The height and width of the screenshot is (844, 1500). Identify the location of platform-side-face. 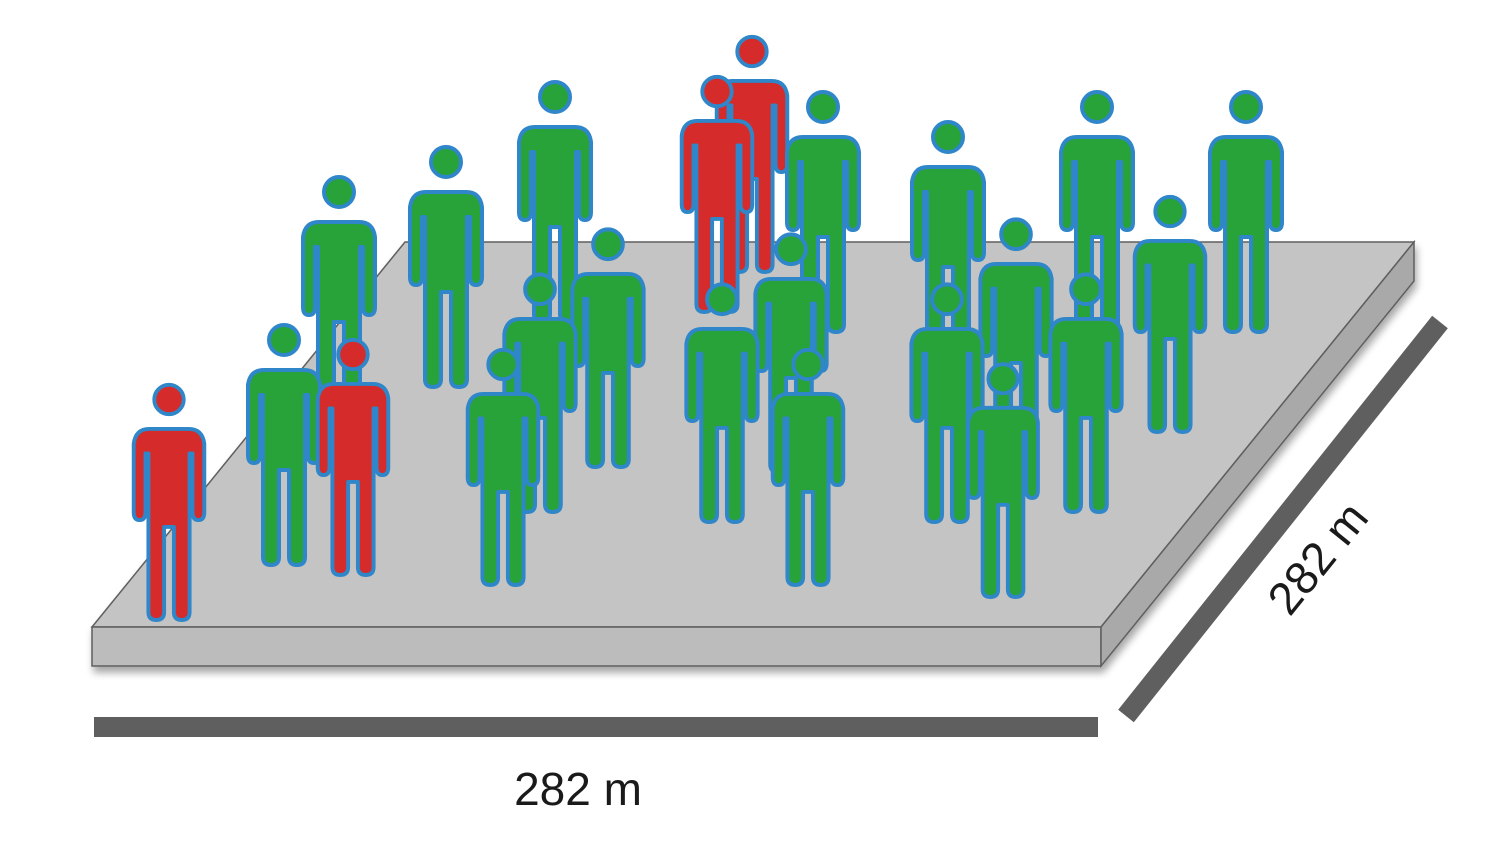
(1257, 454).